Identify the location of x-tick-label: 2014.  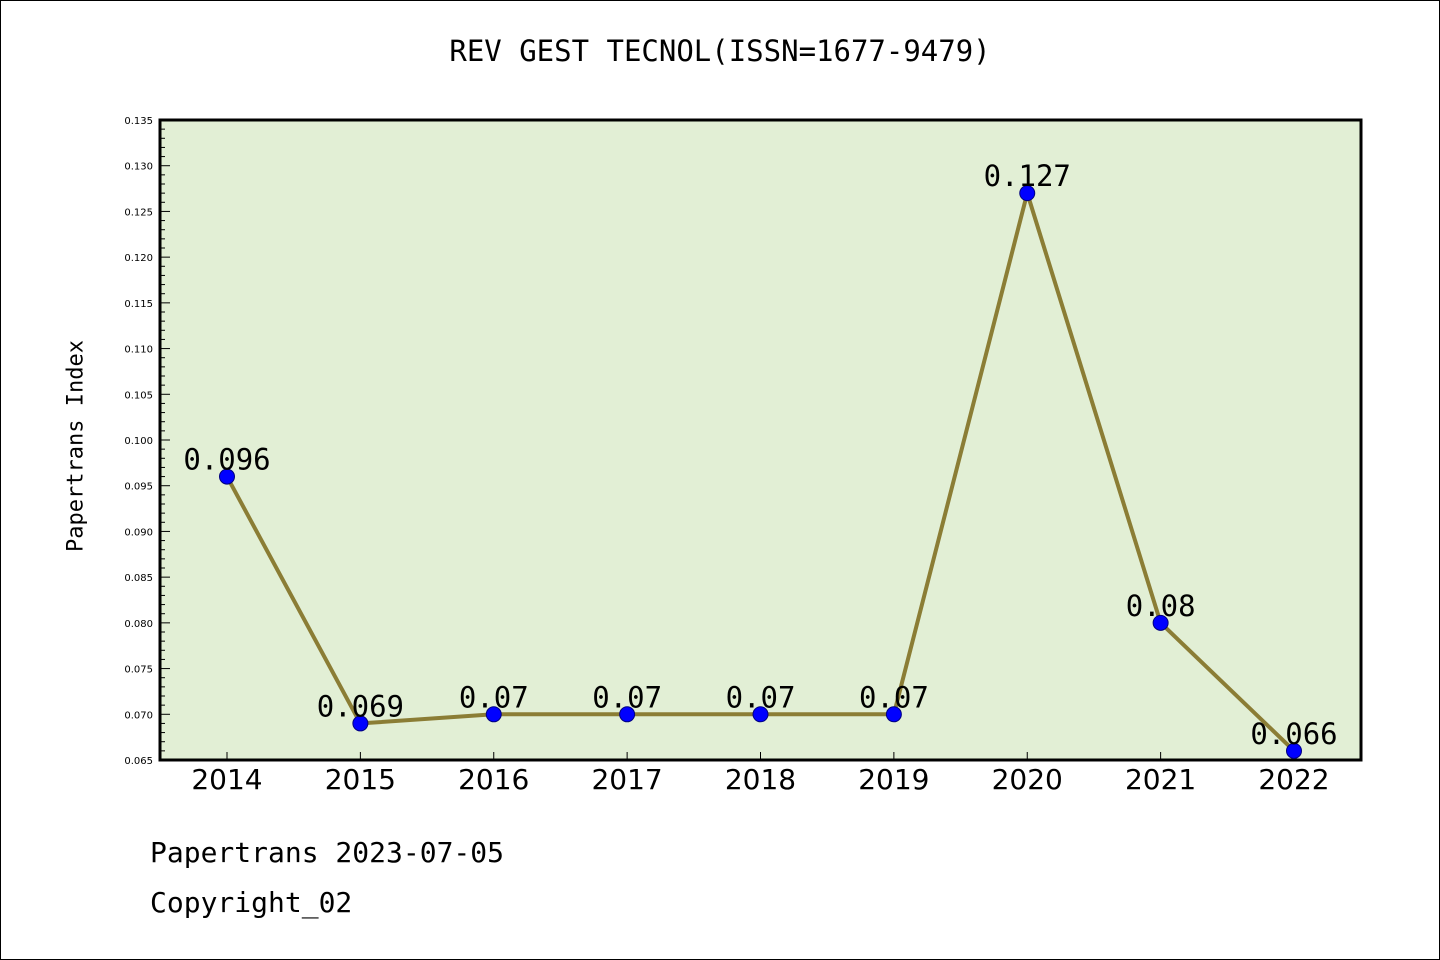
(226, 779).